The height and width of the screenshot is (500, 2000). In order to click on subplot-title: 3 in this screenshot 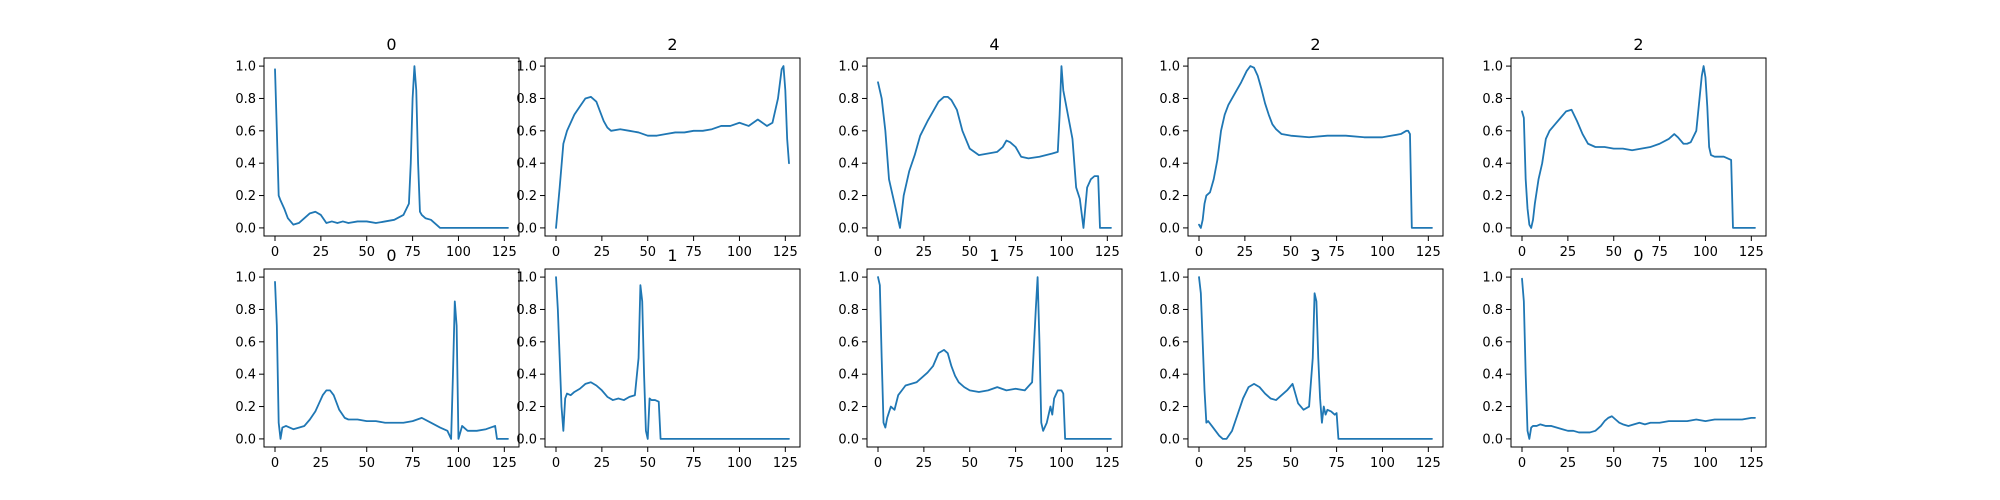, I will do `click(1315, 255)`.